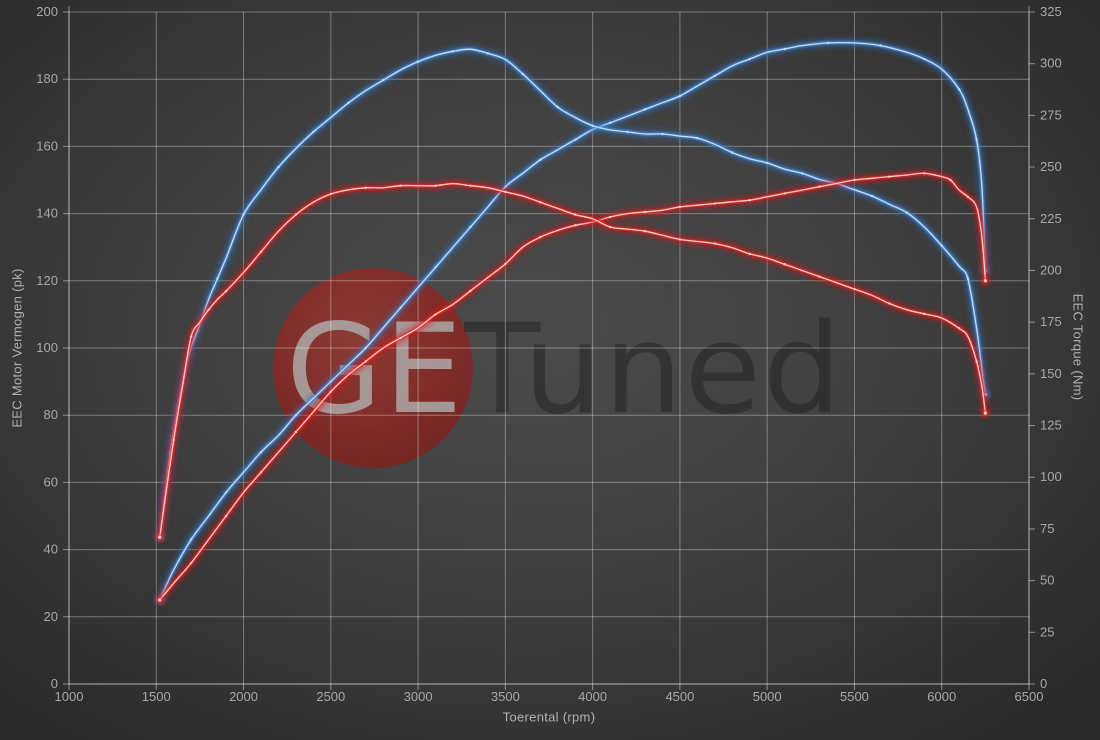 This screenshot has height=740, width=1100. What do you see at coordinates (854, 696) in the screenshot?
I see `x-tick-label: 5500` at bounding box center [854, 696].